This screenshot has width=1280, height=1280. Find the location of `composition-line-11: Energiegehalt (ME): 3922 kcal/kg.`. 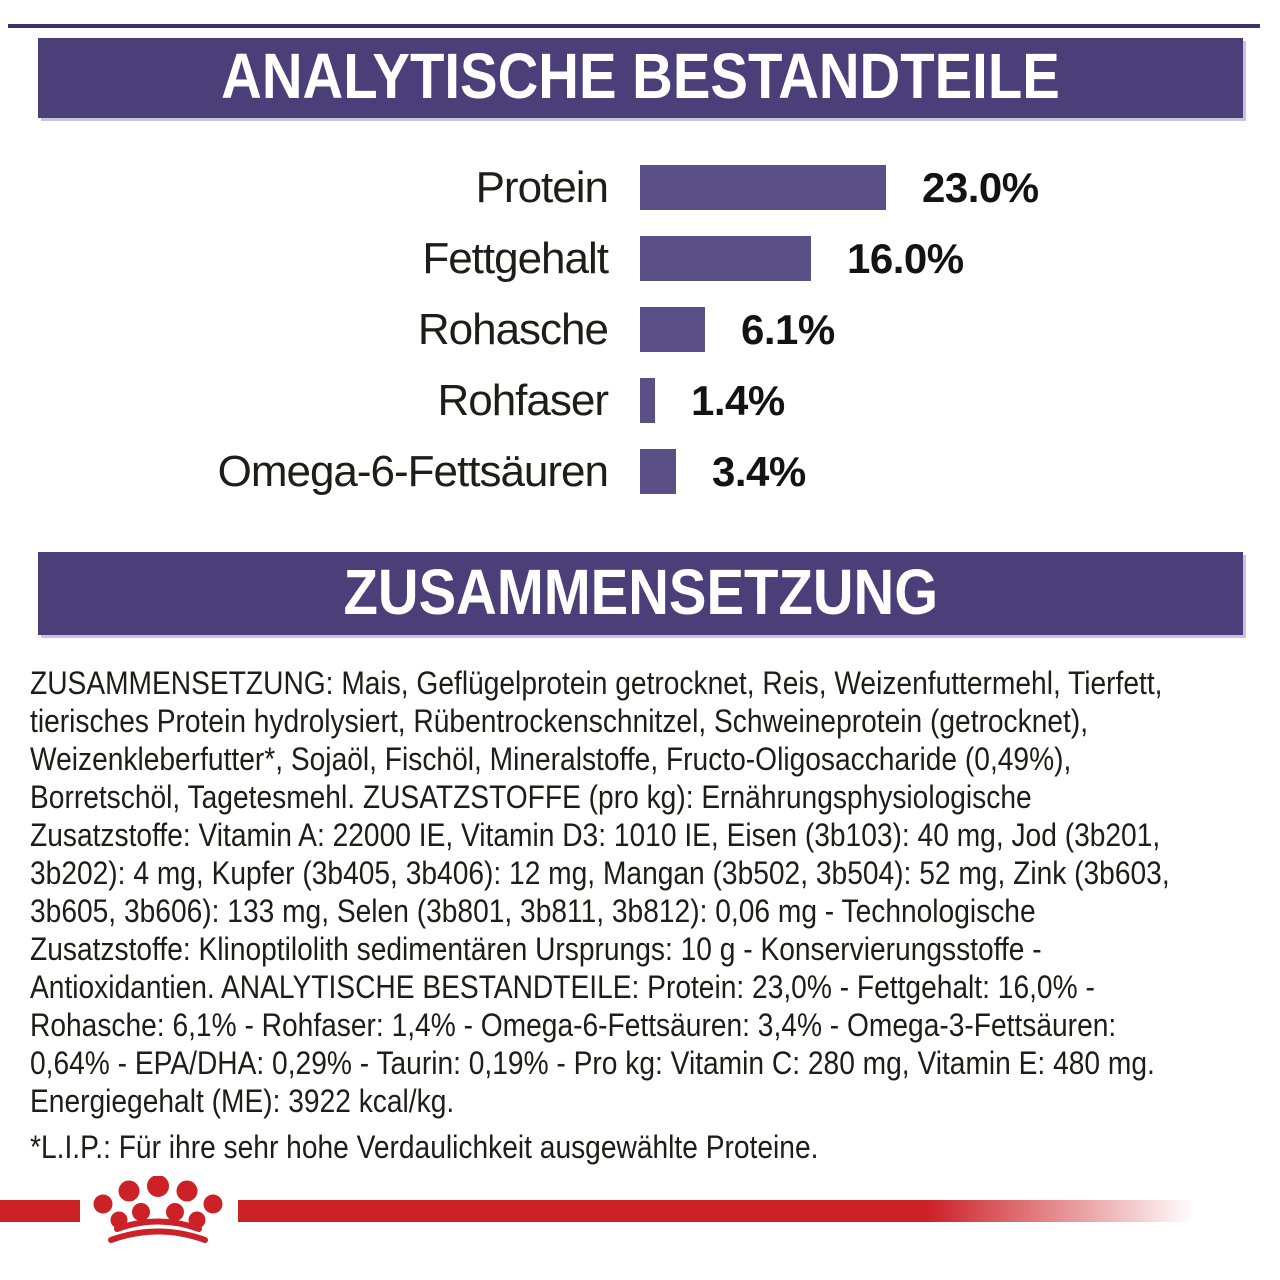

composition-line-11: Energiegehalt (ME): 3922 kcal/kg. is located at coordinates (242, 1101).